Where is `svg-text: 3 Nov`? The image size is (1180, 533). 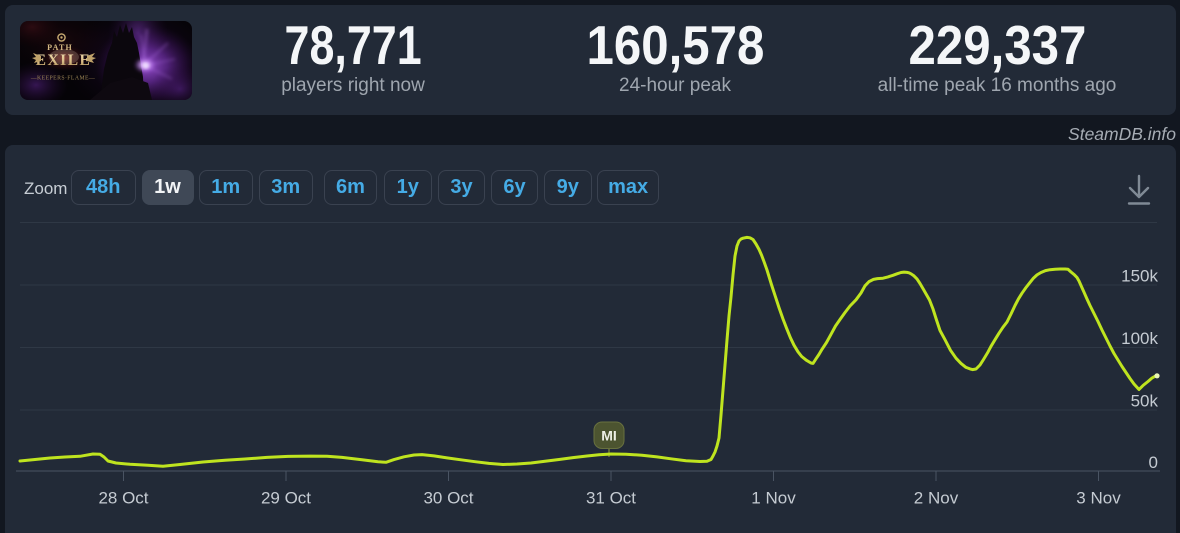
svg-text: 3 Nov is located at coordinates (1098, 498).